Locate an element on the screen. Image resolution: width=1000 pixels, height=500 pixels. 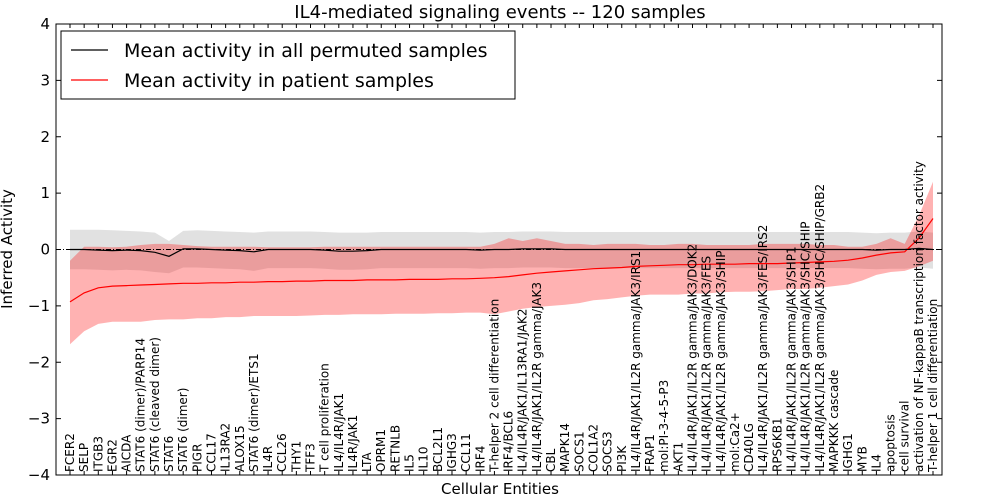
x-category-label: T-helper 1 cell differentiation is located at coordinates (933, 386).